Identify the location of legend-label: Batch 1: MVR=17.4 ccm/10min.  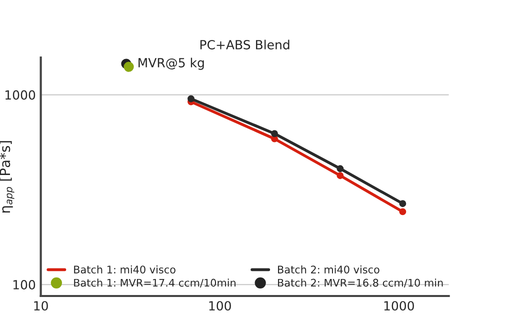
(155, 283).